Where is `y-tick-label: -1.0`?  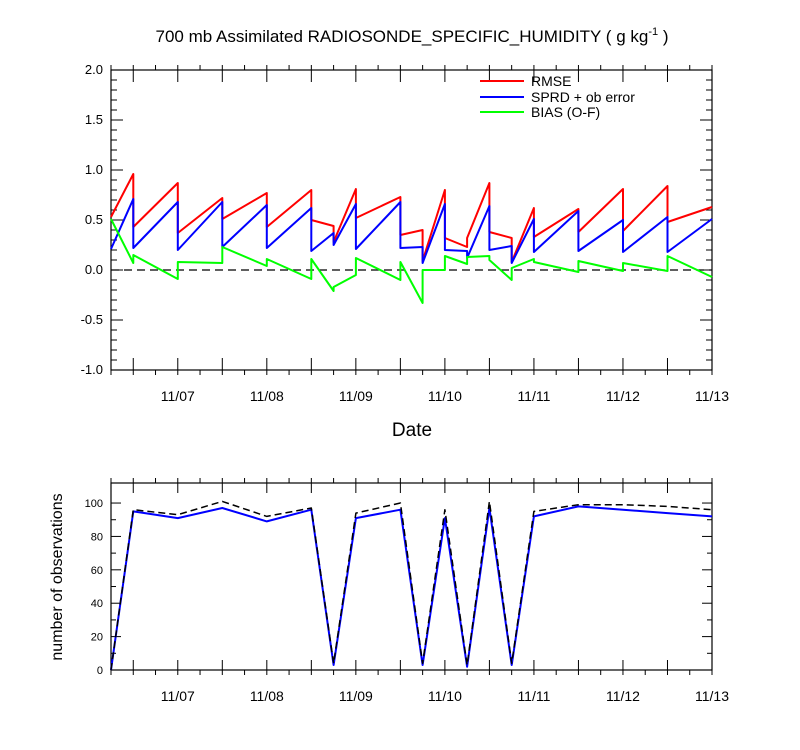 y-tick-label: -1.0 is located at coordinates (92, 369).